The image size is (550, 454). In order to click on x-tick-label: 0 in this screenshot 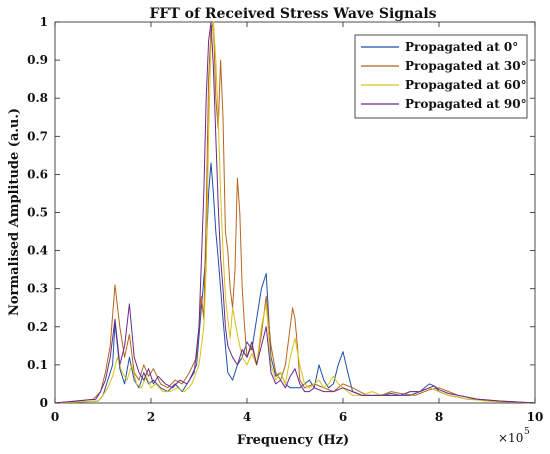, I will do `click(55, 417)`.